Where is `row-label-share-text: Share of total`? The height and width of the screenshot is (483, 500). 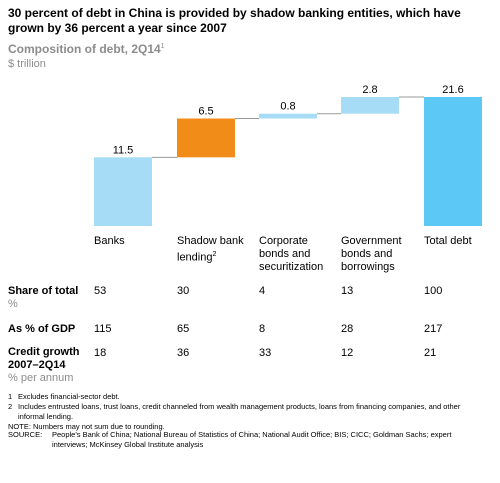 row-label-share-text: Share of total is located at coordinates (43, 291).